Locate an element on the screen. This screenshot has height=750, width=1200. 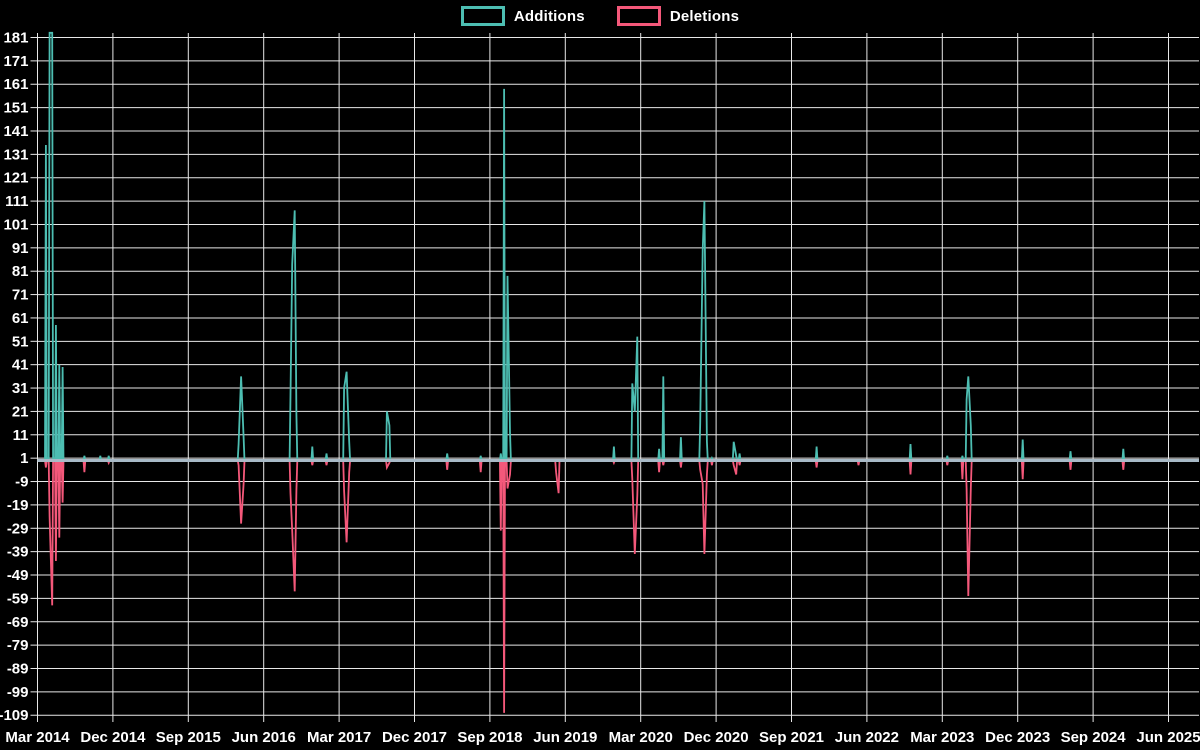
chart-legend: Additions Deletions is located at coordinates (600, 16).